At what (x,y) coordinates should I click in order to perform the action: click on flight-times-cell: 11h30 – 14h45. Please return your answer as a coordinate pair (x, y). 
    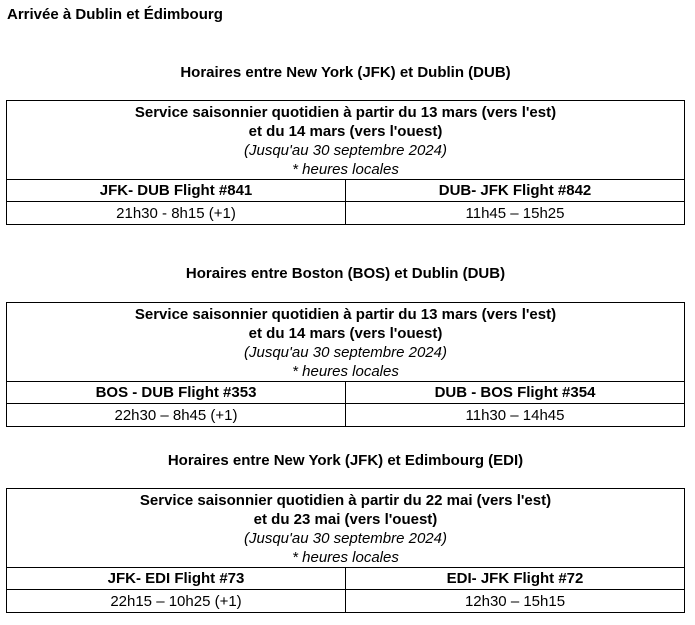
    Looking at the image, I should click on (515, 415).